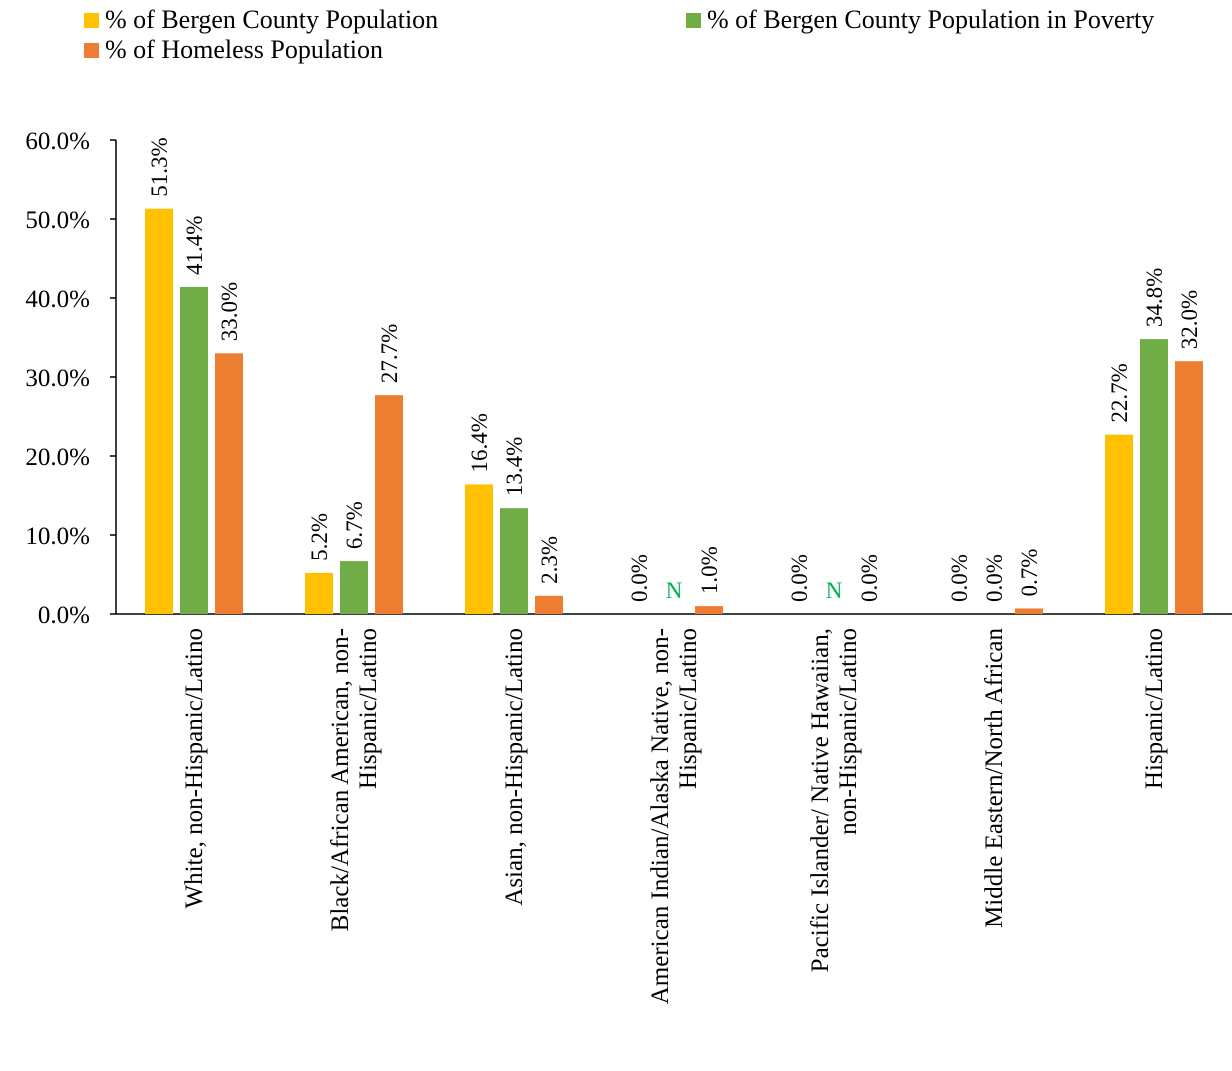 The image size is (1232, 1071). I want to click on legend-item-poverty: % of Bergen County Population in Poverty, so click(920, 20).